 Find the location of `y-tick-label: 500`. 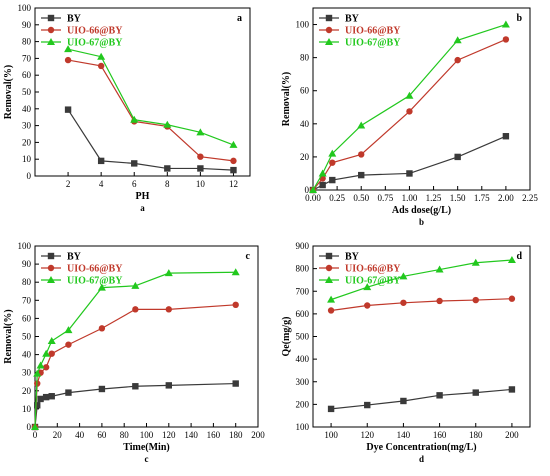

y-tick-label: 500 is located at coordinates (303, 337).